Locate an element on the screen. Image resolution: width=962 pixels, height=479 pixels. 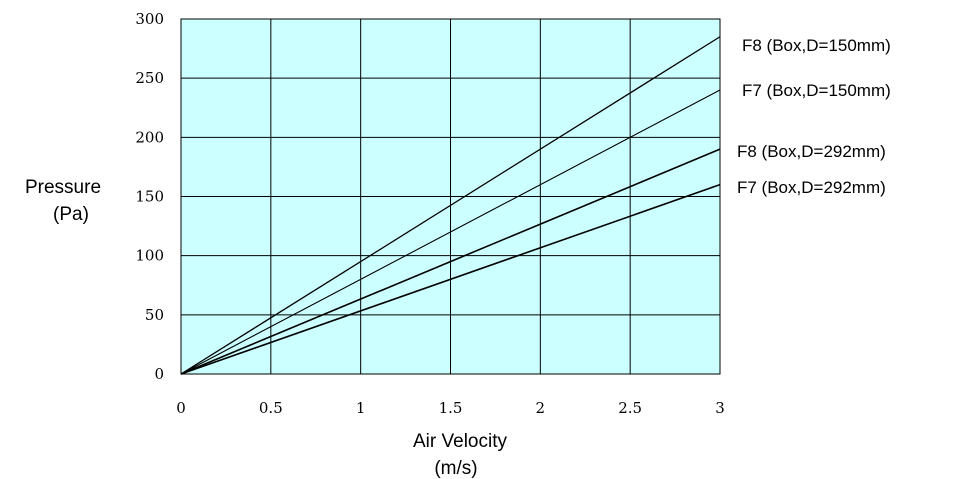
x-tick-label: 2 is located at coordinates (541, 408).